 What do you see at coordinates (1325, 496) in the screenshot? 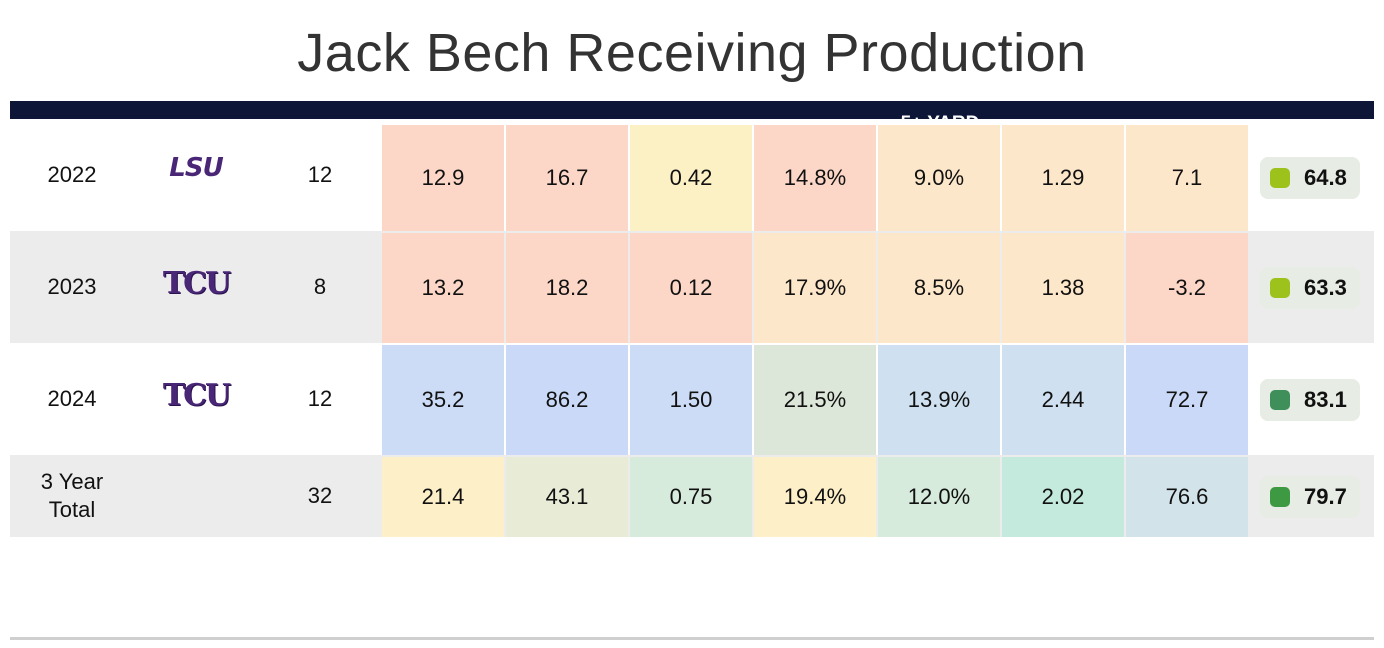
I see `grade-value: 79.7` at bounding box center [1325, 496].